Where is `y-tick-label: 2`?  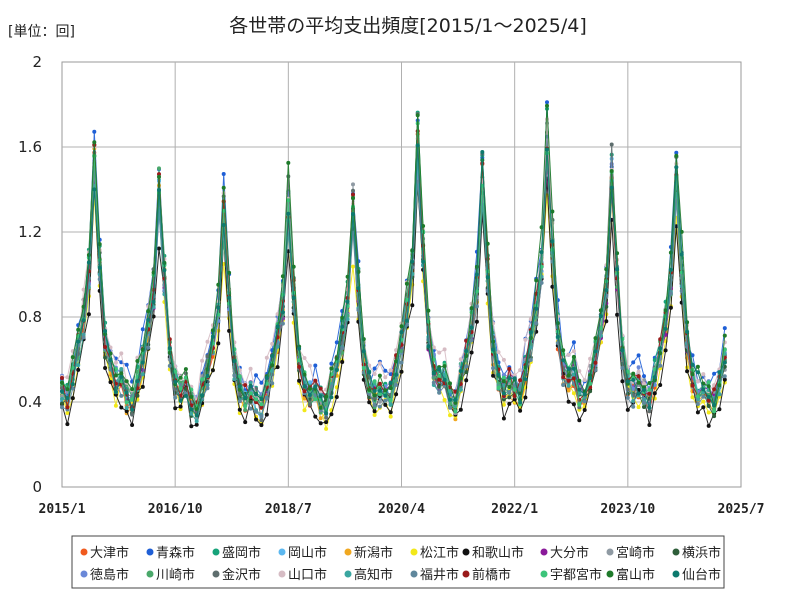
y-tick-label: 2 is located at coordinates (37, 62).